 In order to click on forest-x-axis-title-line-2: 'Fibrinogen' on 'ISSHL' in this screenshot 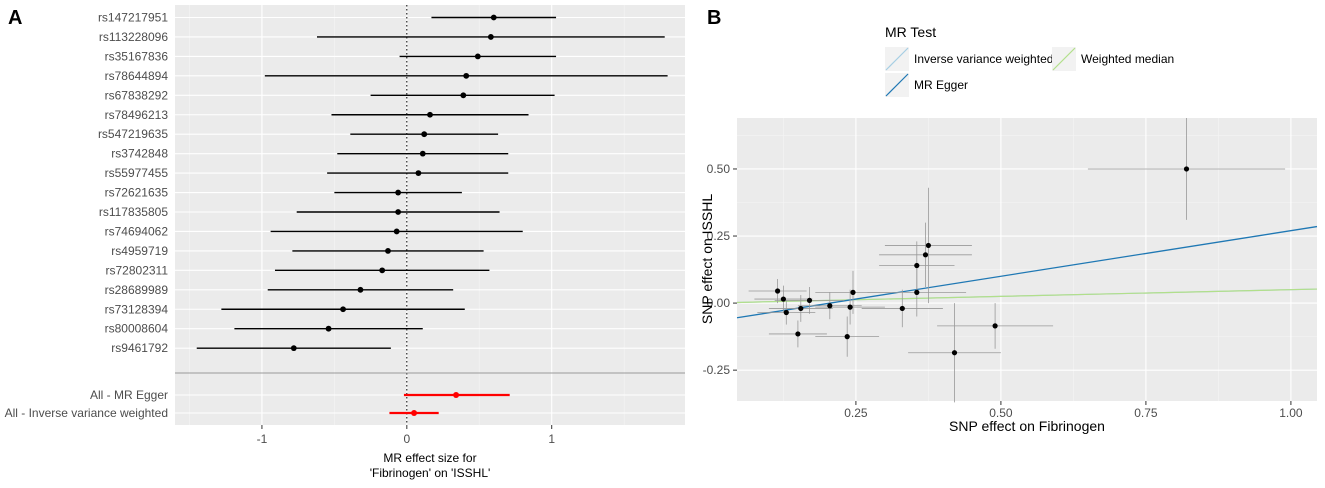, I will do `click(430, 473)`.